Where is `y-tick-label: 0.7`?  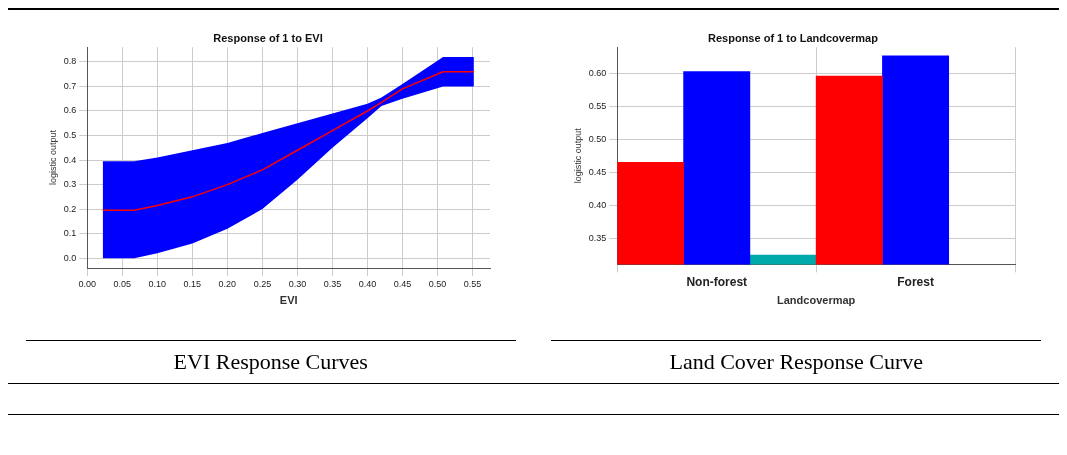 y-tick-label: 0.7 is located at coordinates (70, 85).